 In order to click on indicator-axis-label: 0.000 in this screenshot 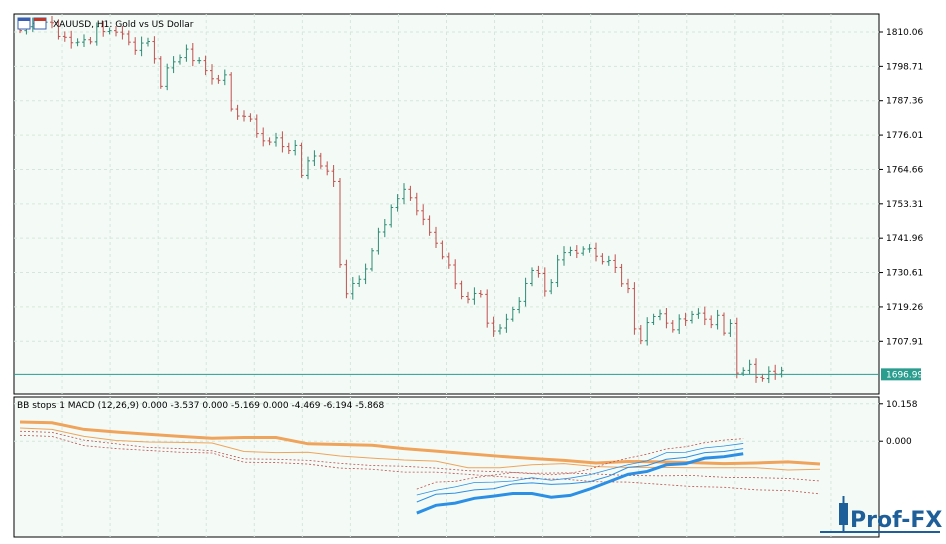, I will do `click(899, 442)`.